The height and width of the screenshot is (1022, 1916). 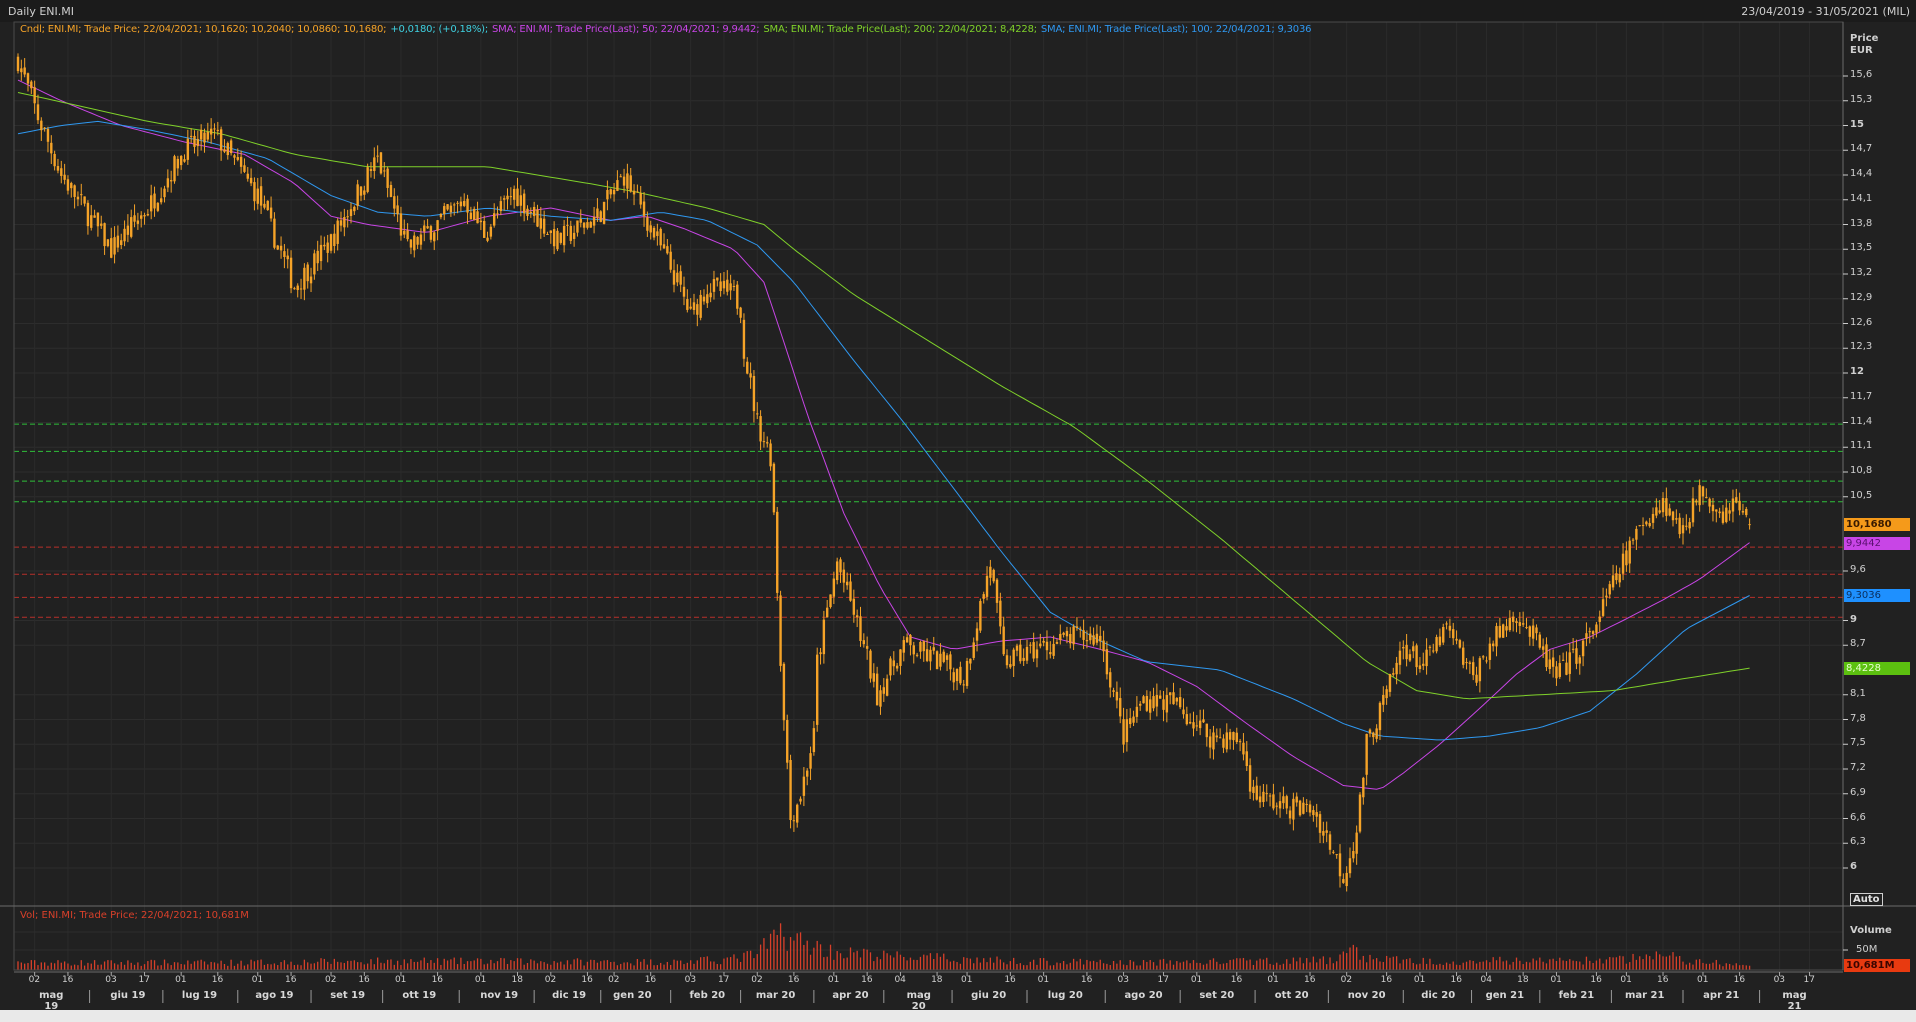 What do you see at coordinates (348, 995) in the screenshot?
I see `month-label: set 19` at bounding box center [348, 995].